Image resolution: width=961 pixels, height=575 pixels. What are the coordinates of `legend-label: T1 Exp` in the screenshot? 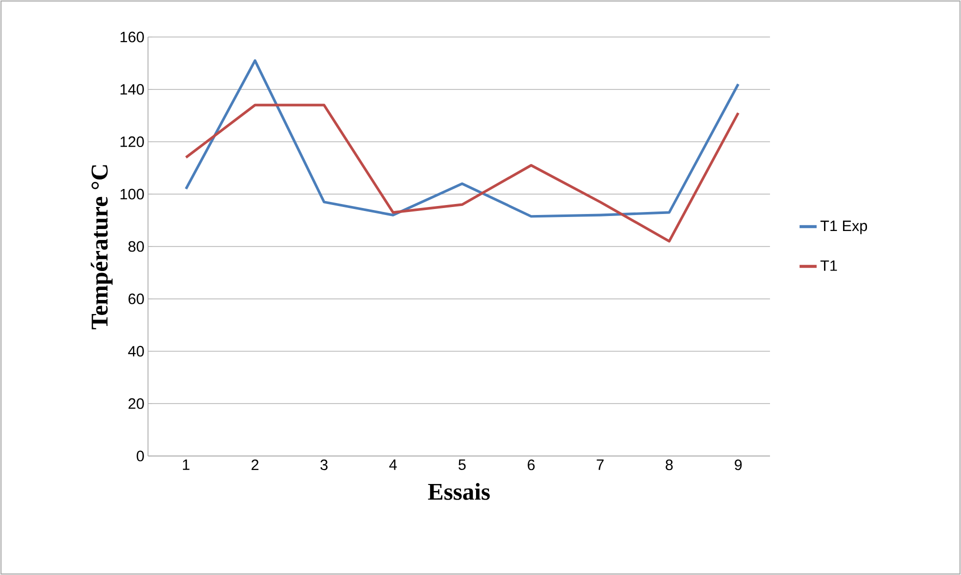 It's located at (844, 227).